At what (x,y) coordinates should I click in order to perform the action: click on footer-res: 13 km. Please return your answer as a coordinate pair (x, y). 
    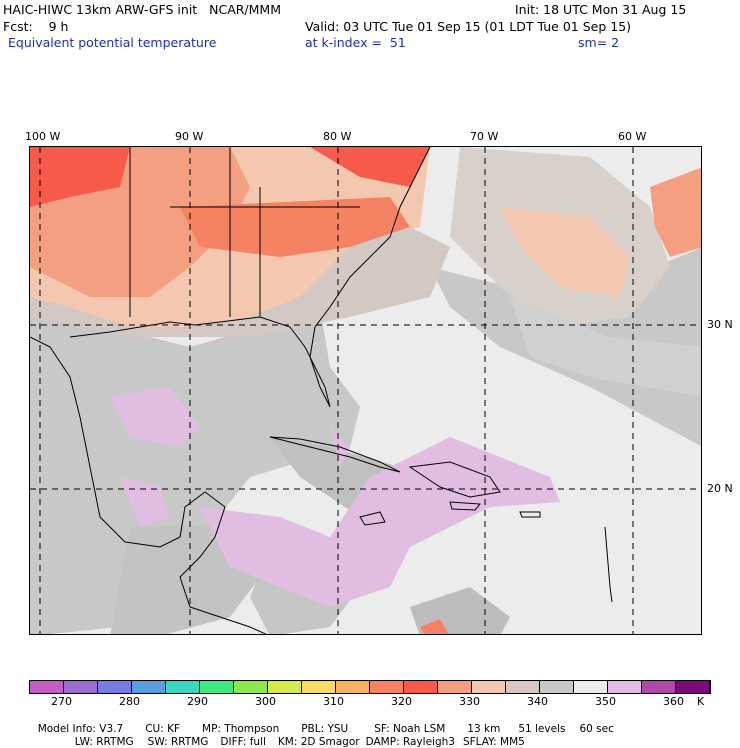
    Looking at the image, I should click on (484, 729).